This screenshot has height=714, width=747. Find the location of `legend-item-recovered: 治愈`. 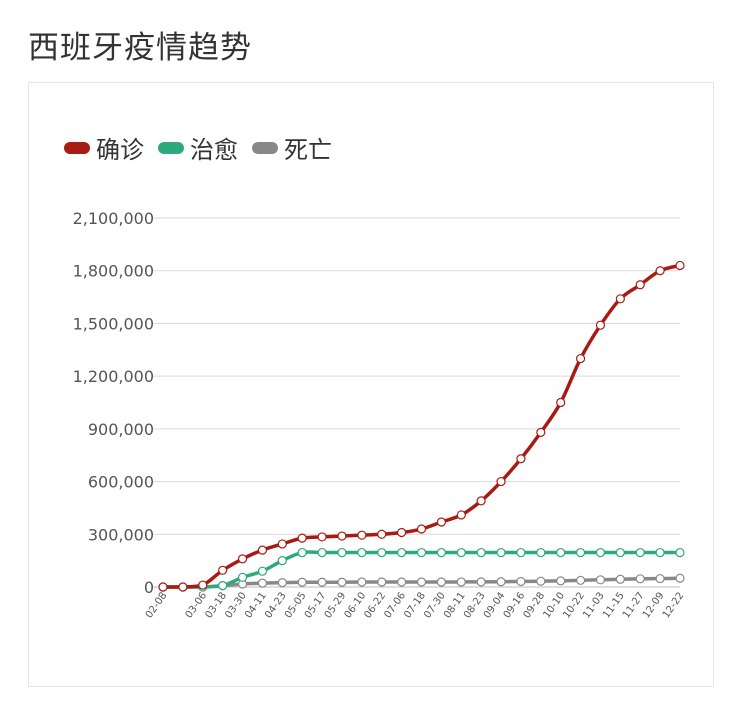

legend-item-recovered: 治愈 is located at coordinates (198, 147).